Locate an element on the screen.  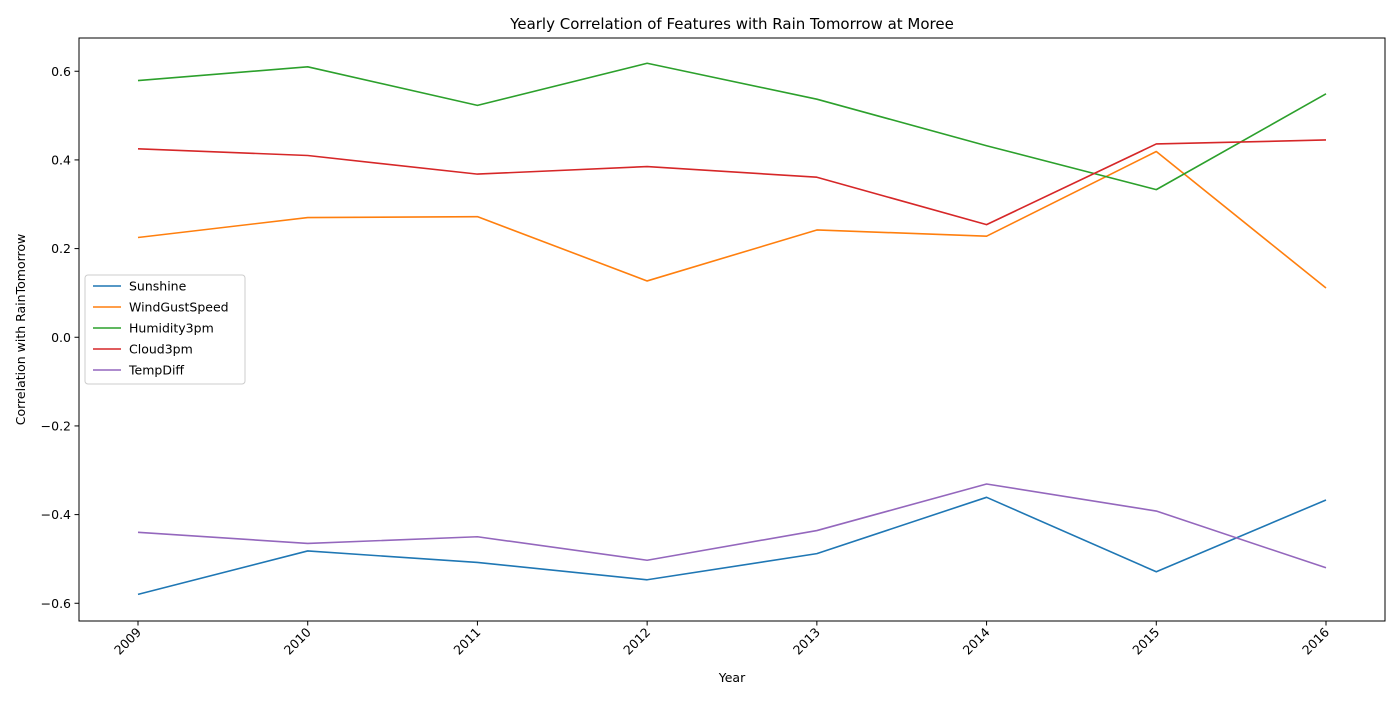
series-line-tempdiff is located at coordinates (732, 526).